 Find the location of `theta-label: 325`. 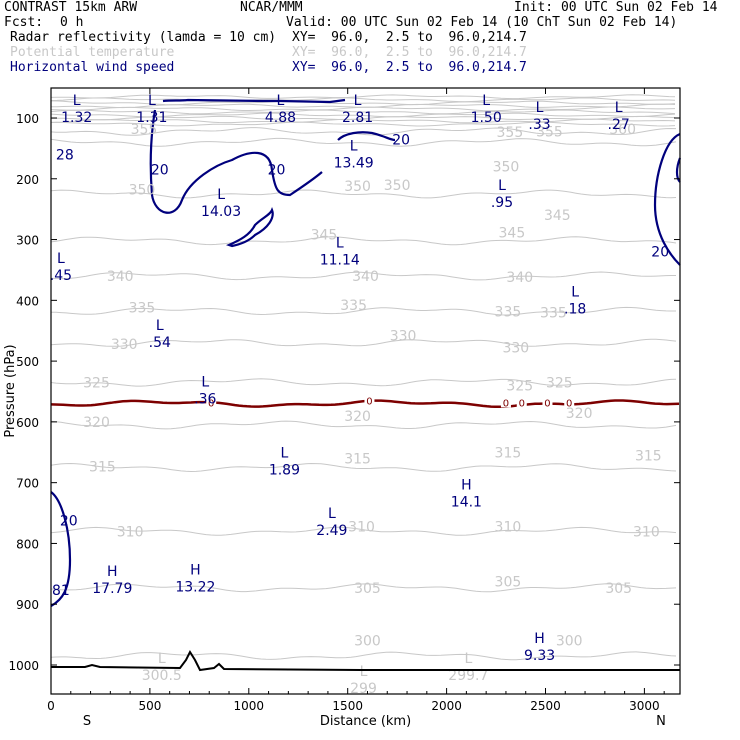

theta-label: 325 is located at coordinates (96, 383).